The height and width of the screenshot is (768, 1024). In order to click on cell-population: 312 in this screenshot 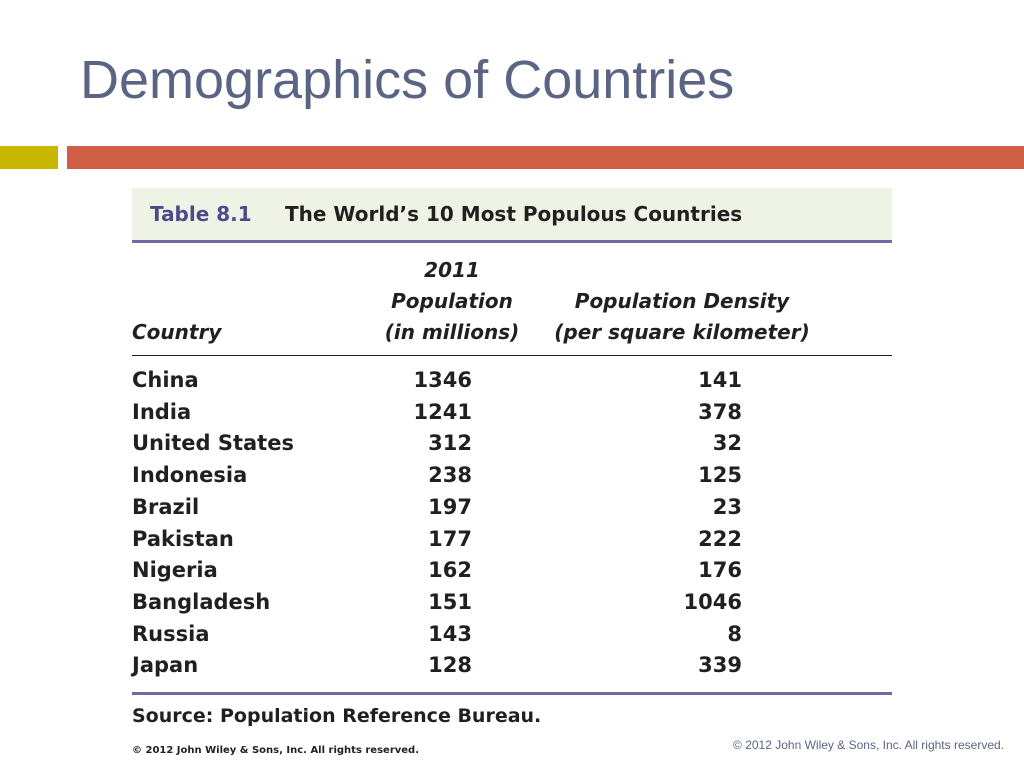, I will do `click(450, 443)`.